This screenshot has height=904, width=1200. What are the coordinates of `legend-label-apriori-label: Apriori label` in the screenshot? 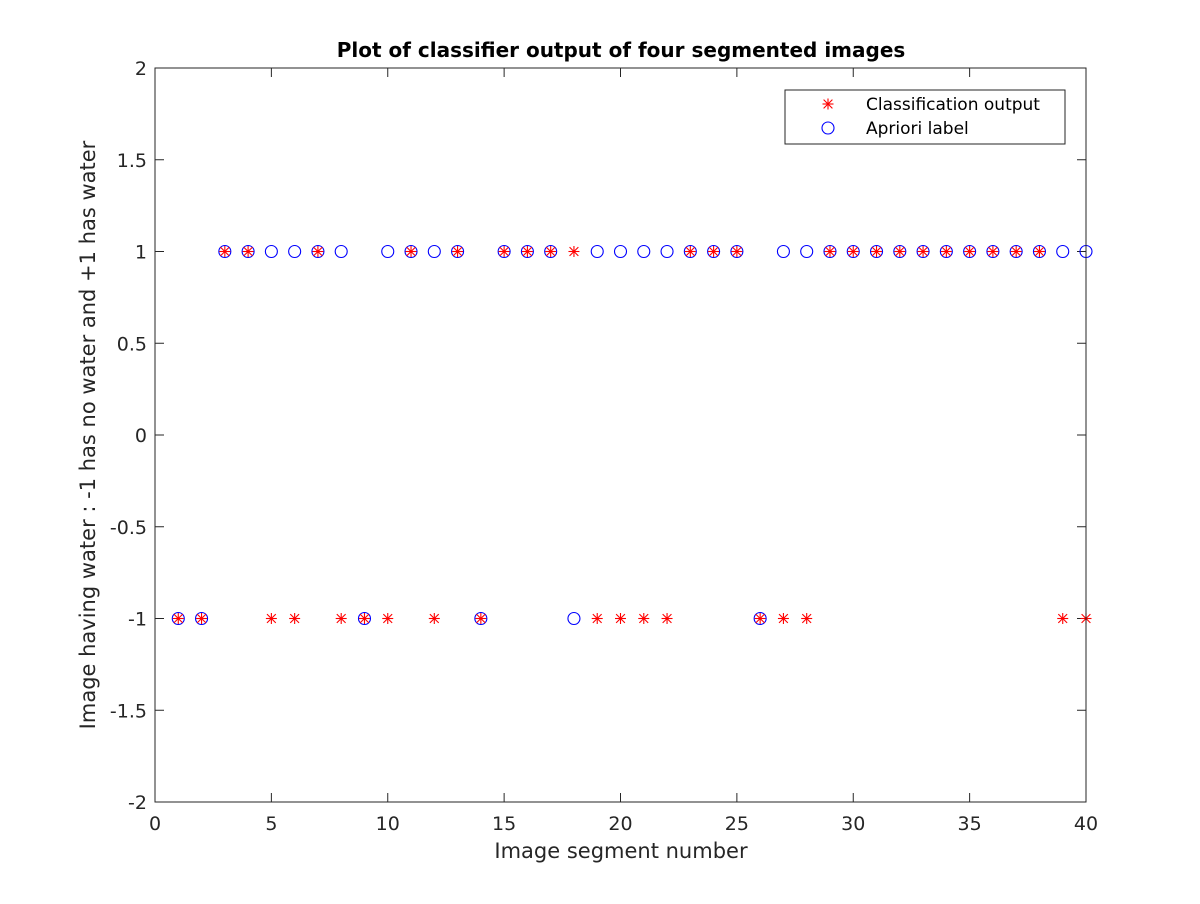 It's located at (917, 129).